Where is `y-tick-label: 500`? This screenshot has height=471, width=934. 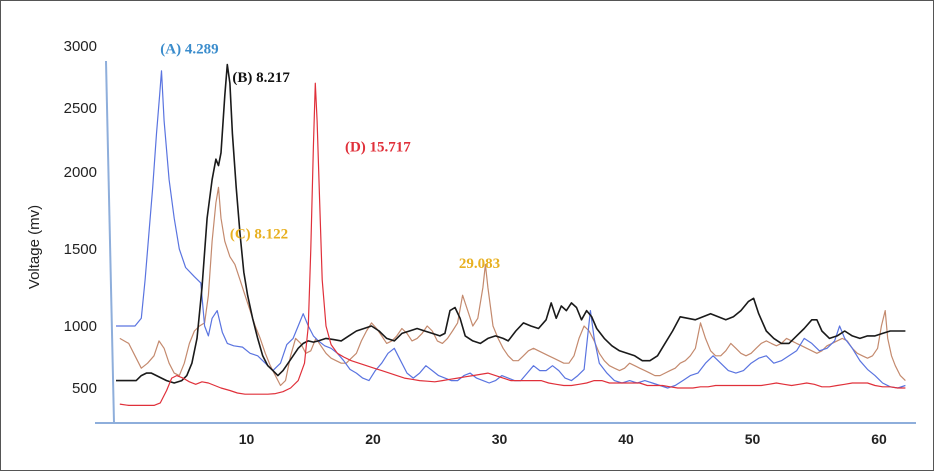 y-tick-label: 500 is located at coordinates (84, 388).